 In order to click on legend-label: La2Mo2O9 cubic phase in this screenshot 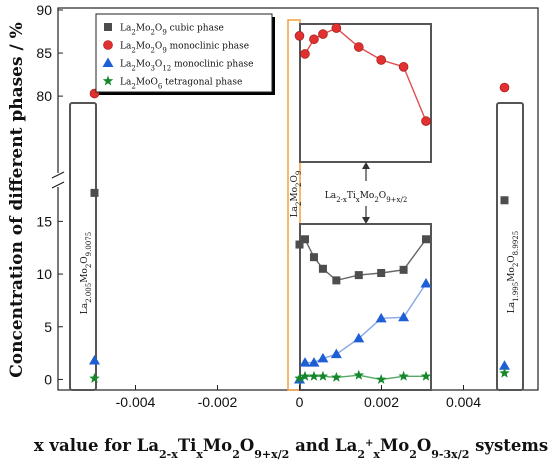, I will do `click(172, 30)`.